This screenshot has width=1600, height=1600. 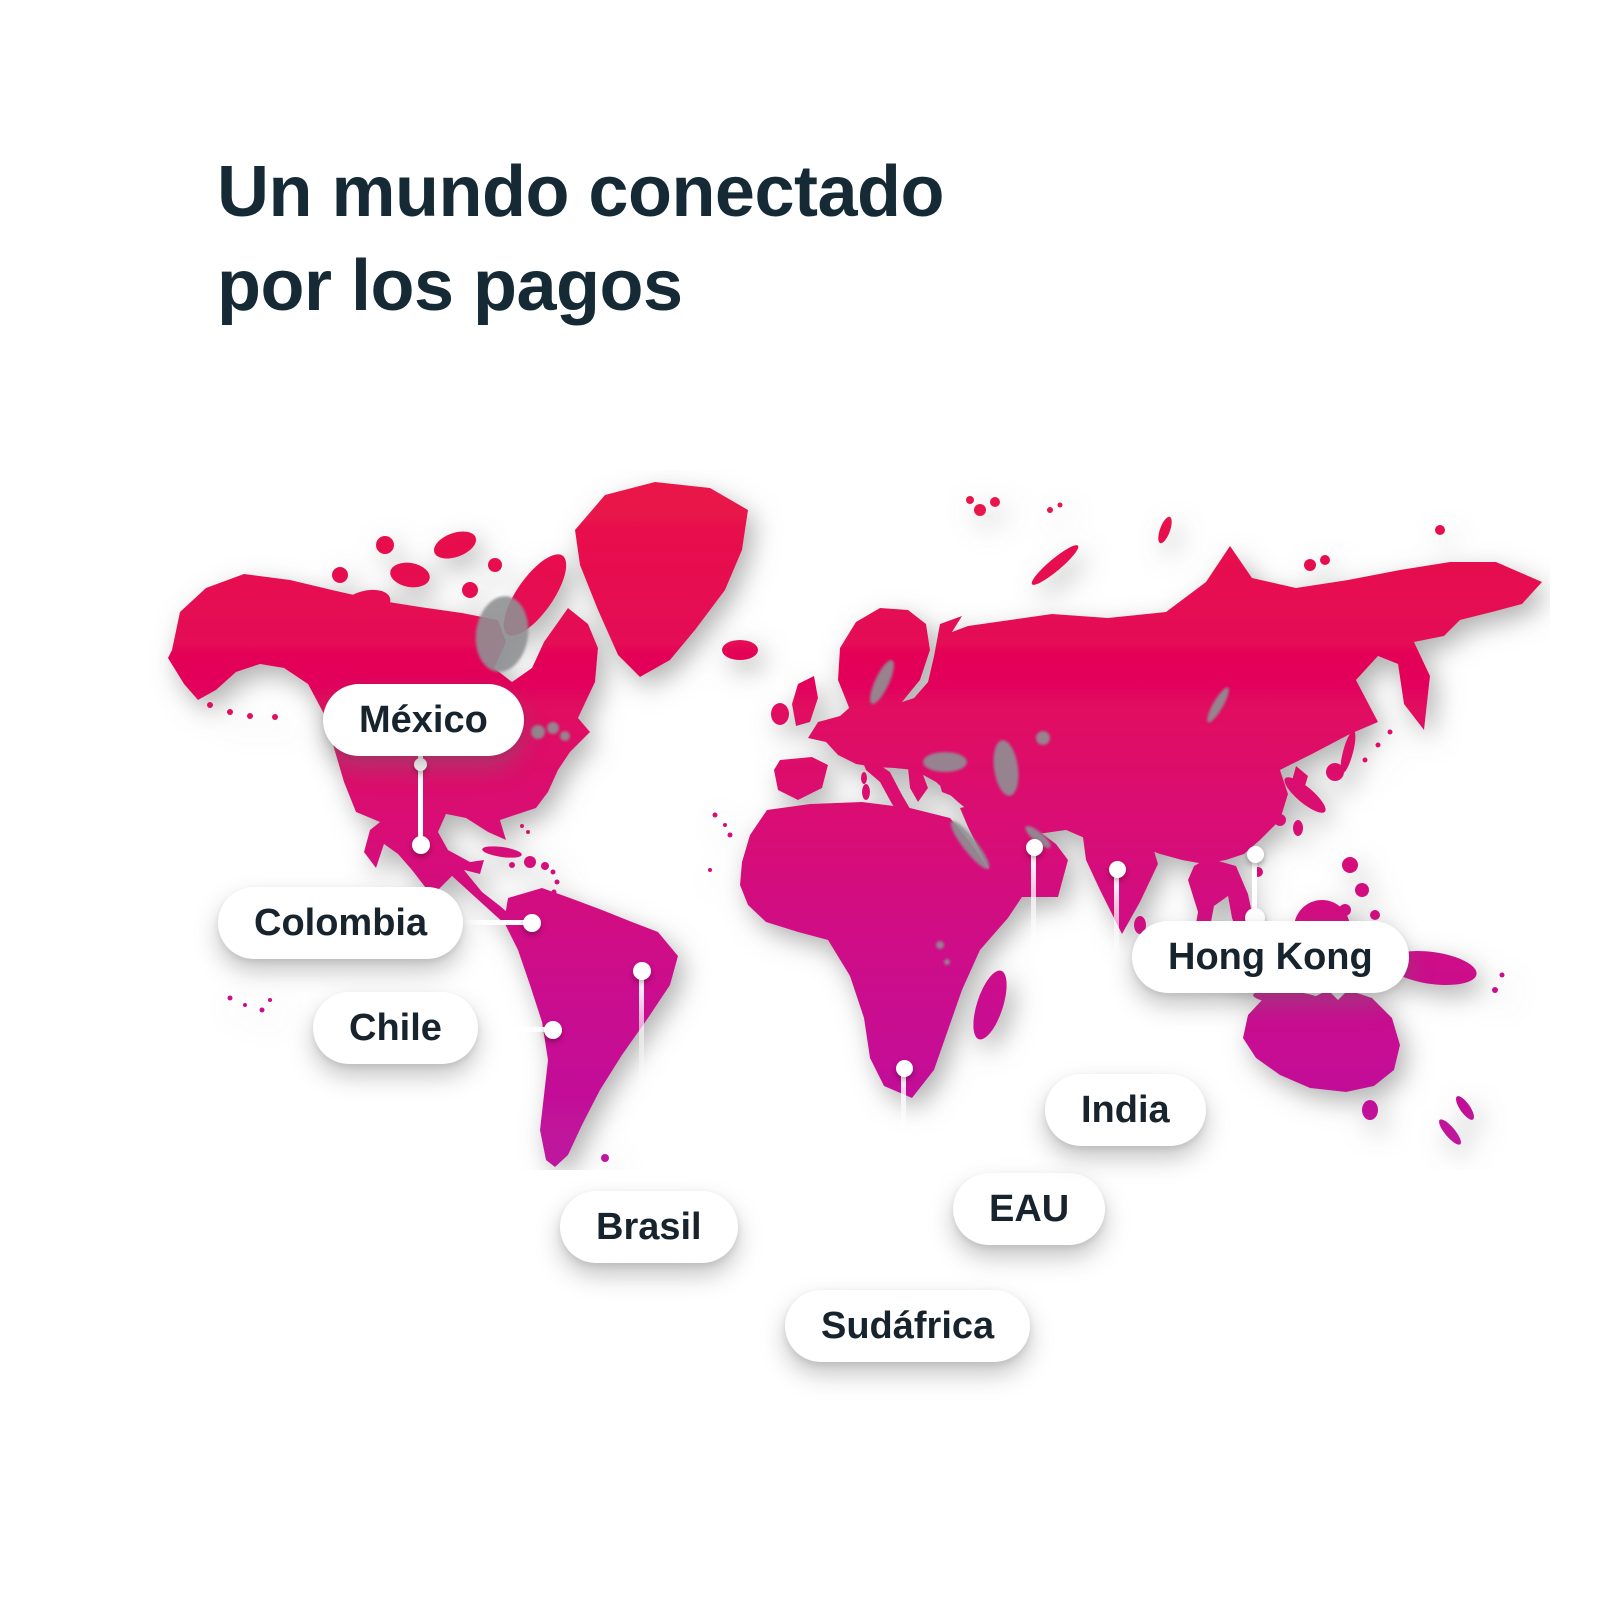 I want to click on marker-dot-hong-kong-top, so click(x=1255, y=854).